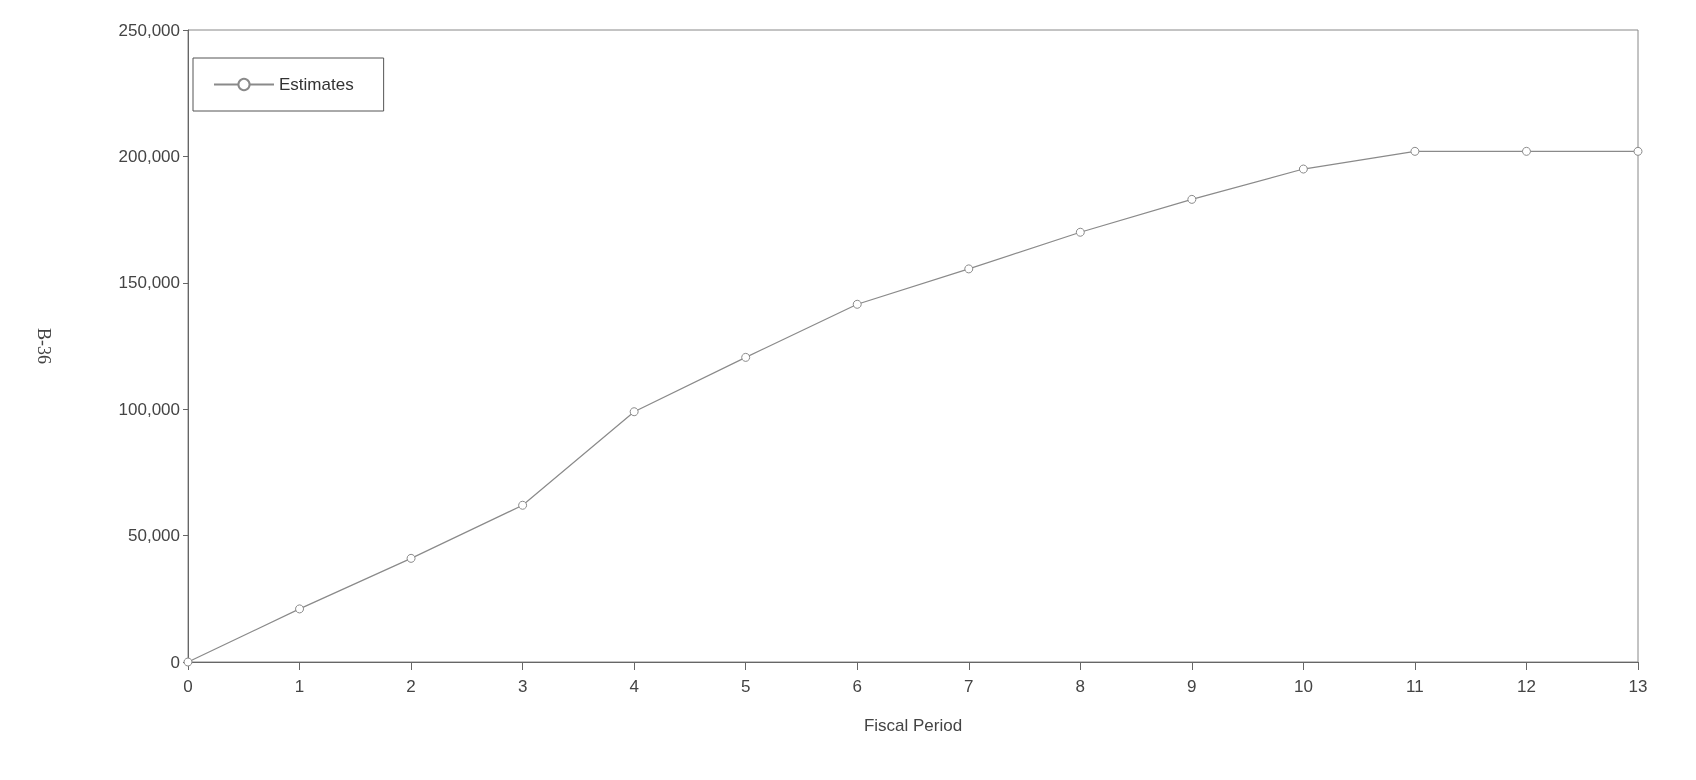 The image size is (1696, 780). Describe the element at coordinates (175, 662) in the screenshot. I see `y-tick-label: 0` at that location.